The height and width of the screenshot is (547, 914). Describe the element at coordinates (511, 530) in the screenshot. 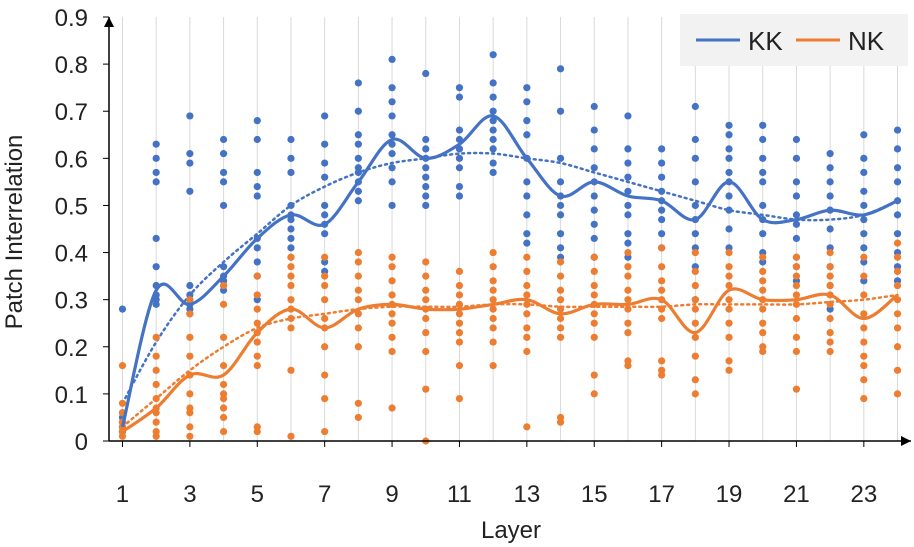

I see `x-axis-label: Layer` at that location.